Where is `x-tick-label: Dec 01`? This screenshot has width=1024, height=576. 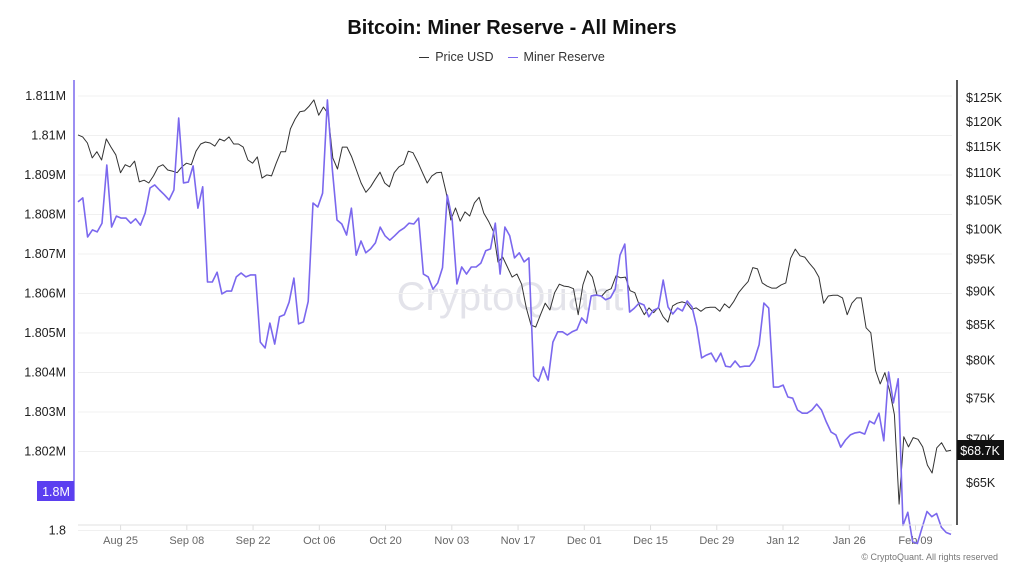
x-tick-label: Dec 01 is located at coordinates (584, 541).